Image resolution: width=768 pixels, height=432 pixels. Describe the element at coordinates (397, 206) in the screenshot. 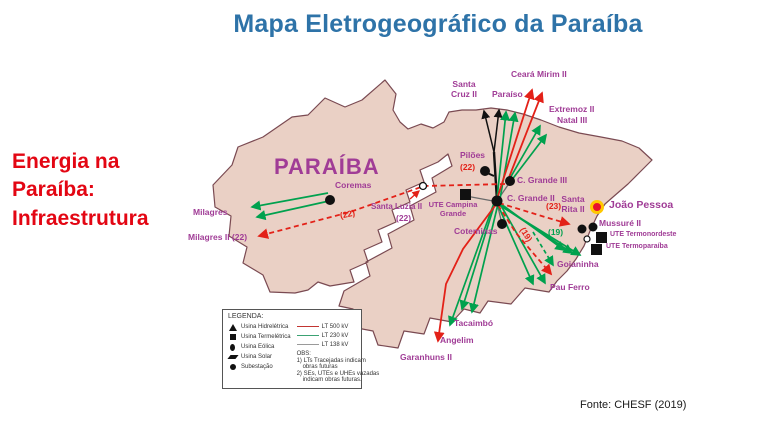

I see `label-santa-luzia: Santa Luzia II` at that location.